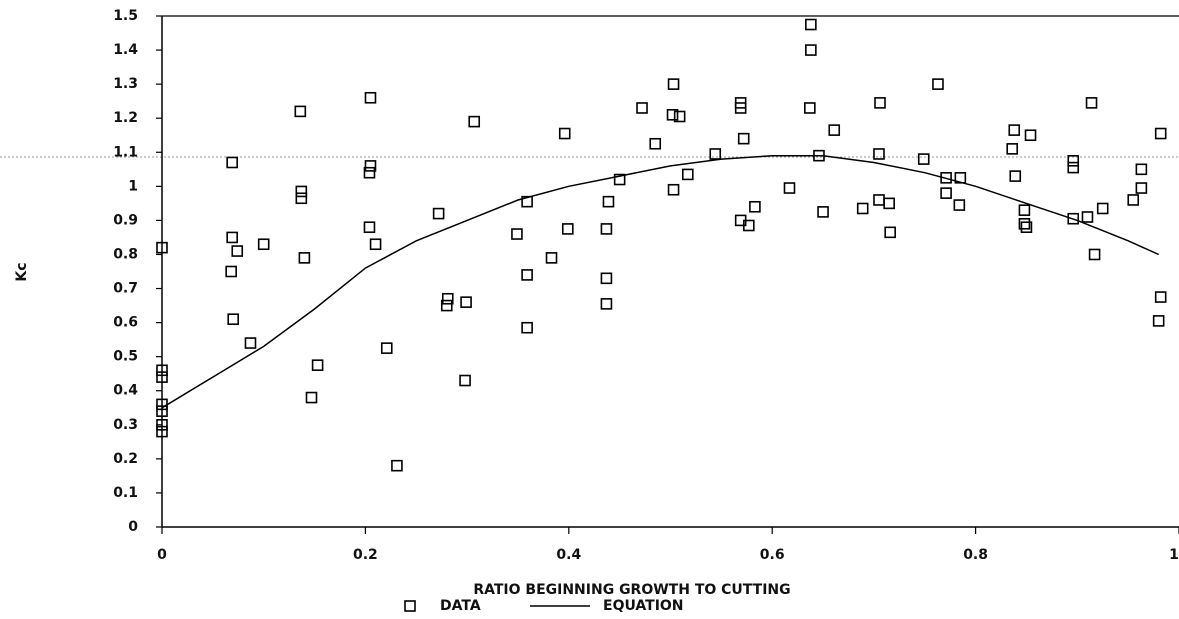 Image resolution: width=1179 pixels, height=619 pixels. Describe the element at coordinates (125, 50) in the screenshot. I see `y-tick-label: 1.4` at that location.